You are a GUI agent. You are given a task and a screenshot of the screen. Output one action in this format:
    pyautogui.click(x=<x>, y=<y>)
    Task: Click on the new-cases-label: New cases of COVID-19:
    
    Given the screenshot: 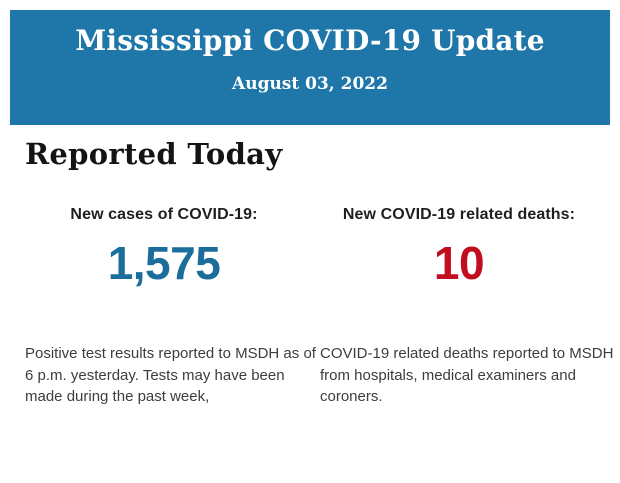 What is the action you would take?
    pyautogui.click(x=164, y=214)
    